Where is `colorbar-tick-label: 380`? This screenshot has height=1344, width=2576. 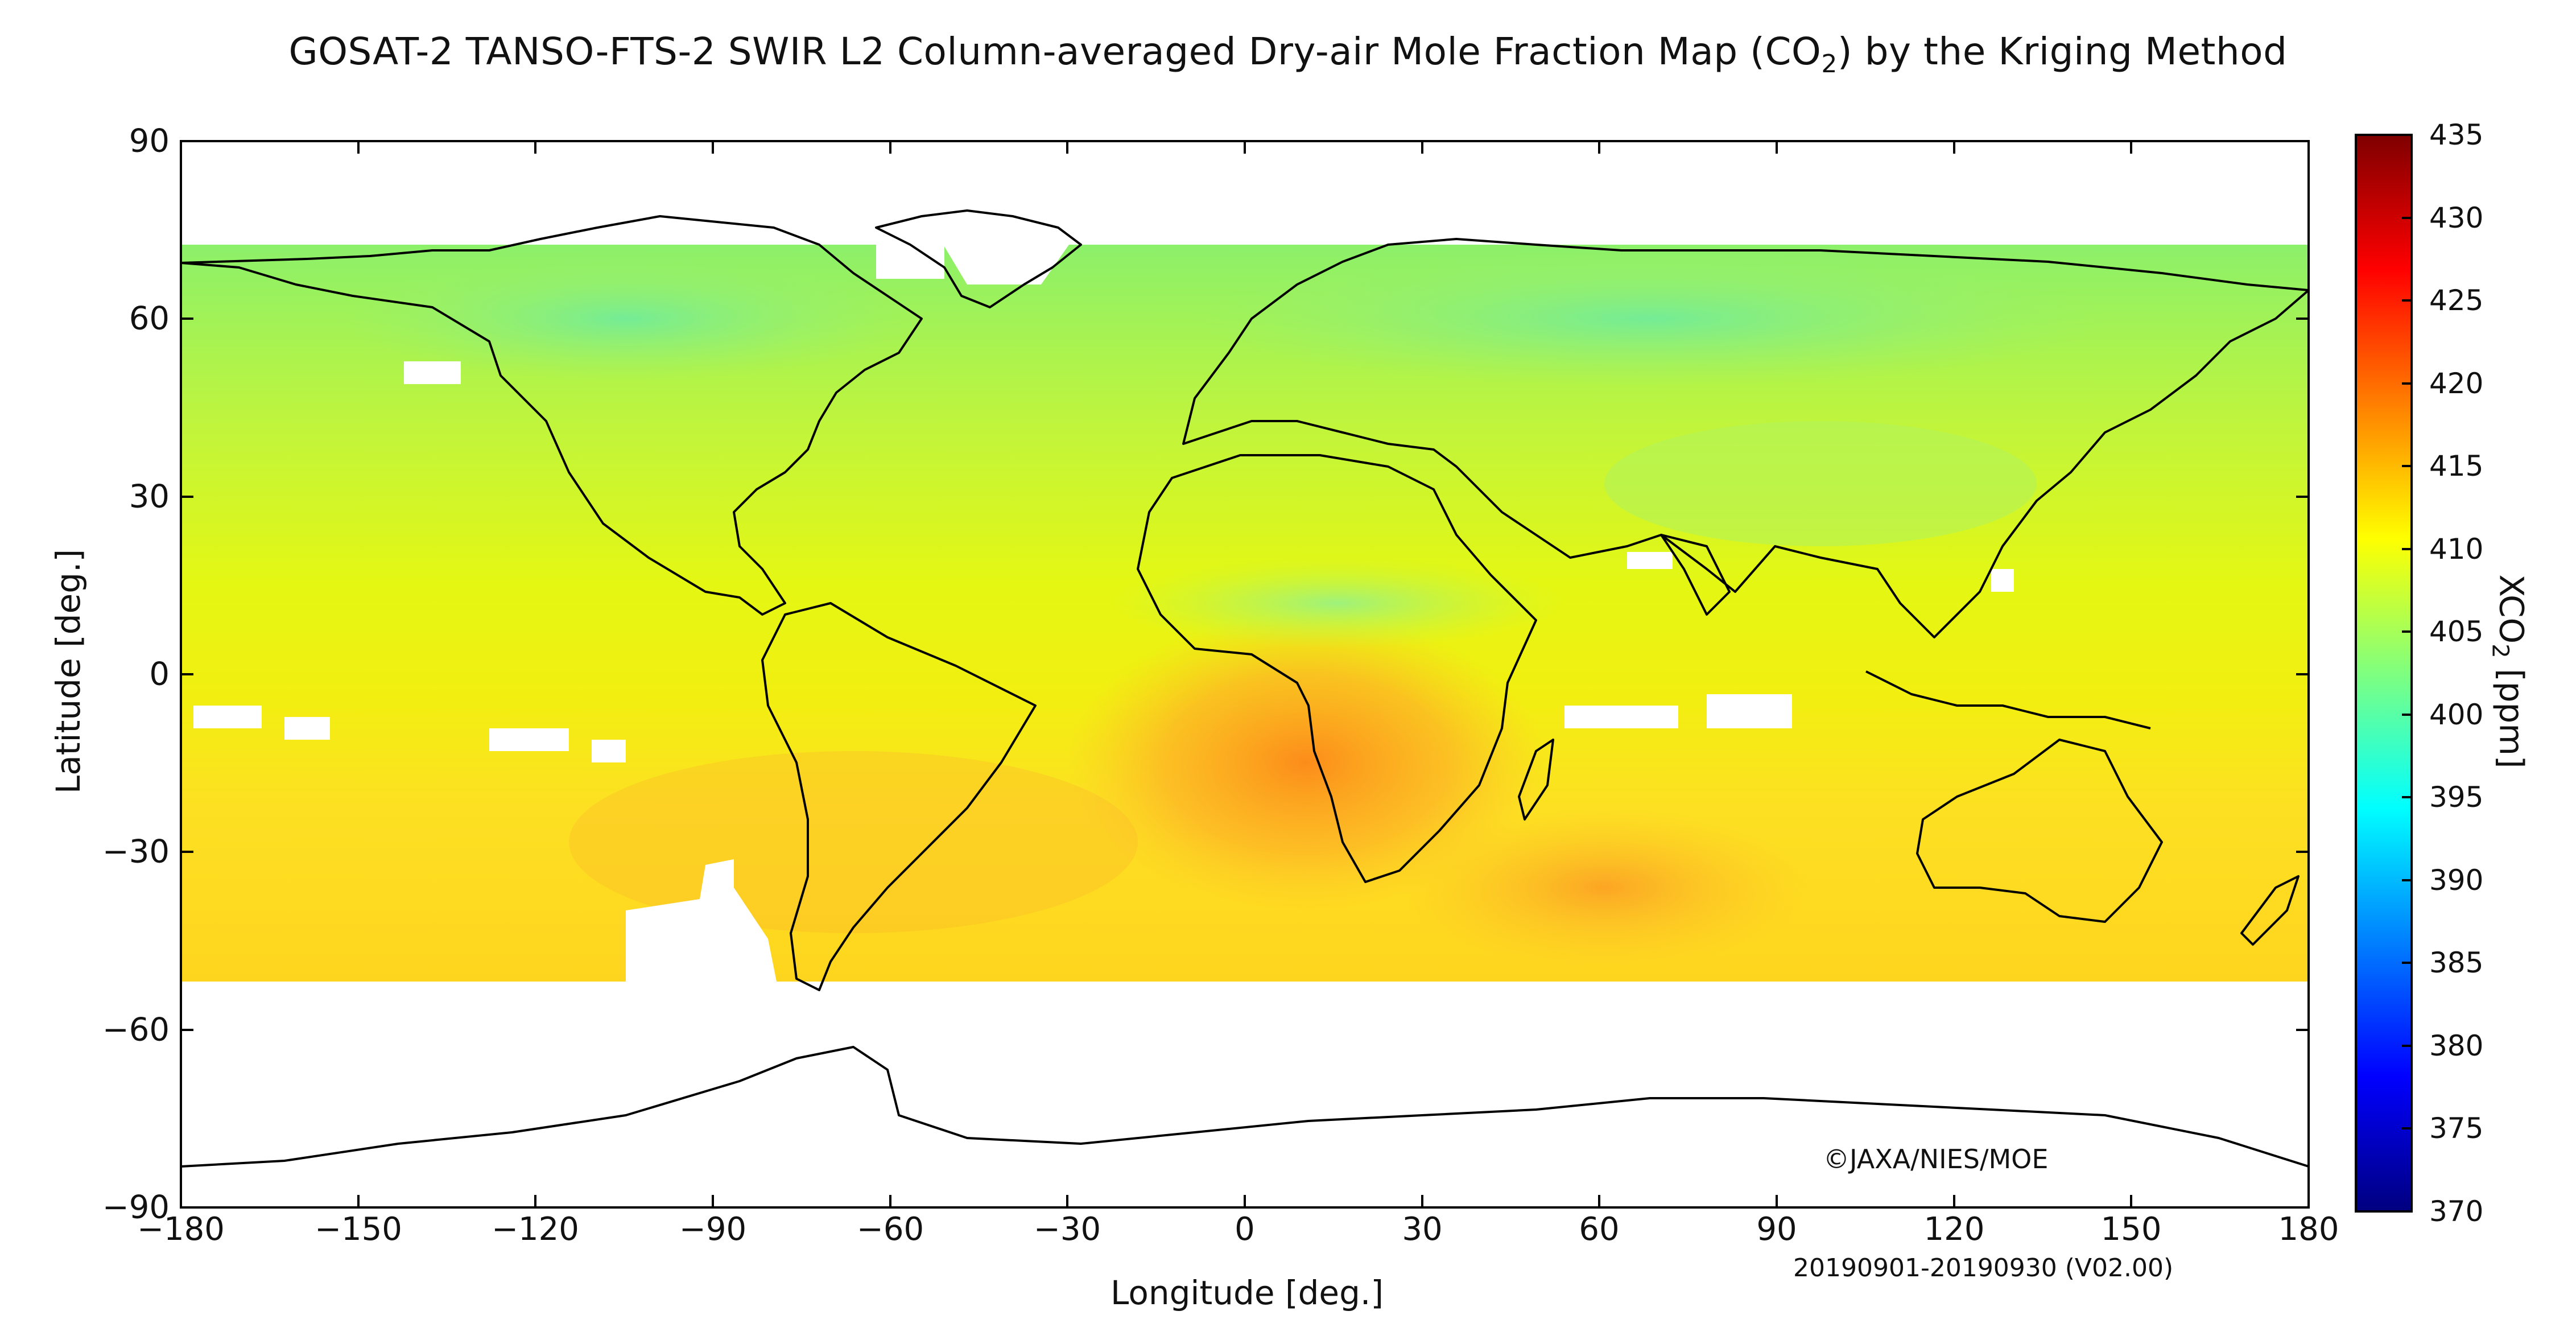 colorbar-tick-label: 380 is located at coordinates (2457, 1045).